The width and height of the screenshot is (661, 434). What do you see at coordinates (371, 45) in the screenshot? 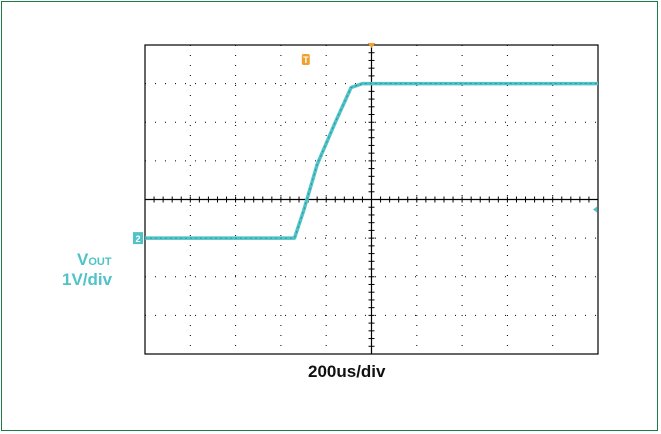
I see `trigger-position-marker` at bounding box center [371, 45].